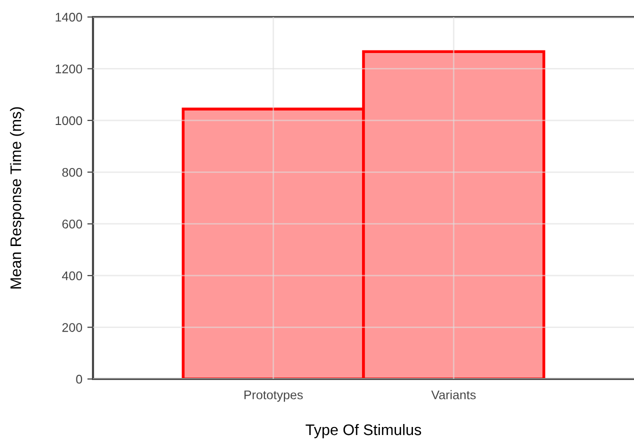 The width and height of the screenshot is (634, 441). Describe the element at coordinates (72, 327) in the screenshot. I see `y-tick-label: 200` at that location.